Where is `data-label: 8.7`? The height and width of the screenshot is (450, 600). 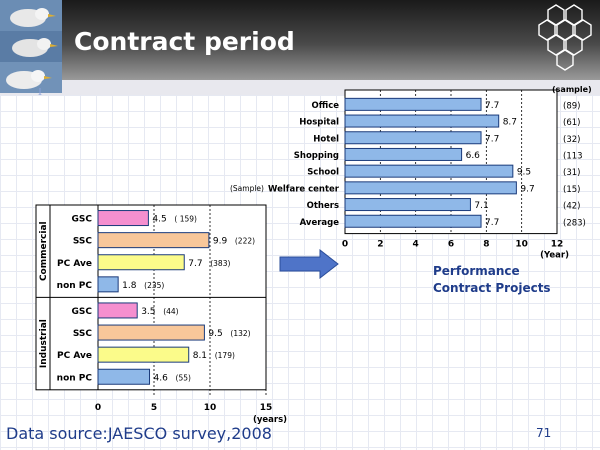
data-label: 8.7 is located at coordinates (510, 123).